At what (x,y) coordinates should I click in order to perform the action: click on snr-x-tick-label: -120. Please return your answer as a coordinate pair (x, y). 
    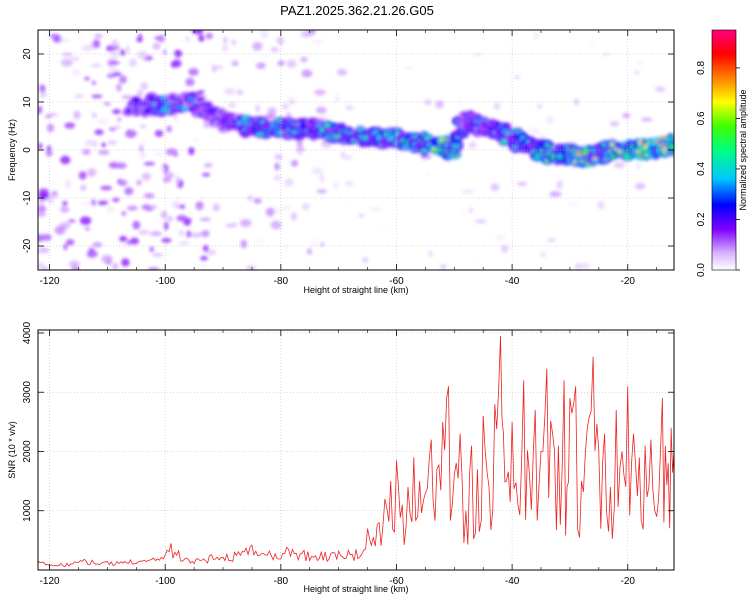
    Looking at the image, I should click on (50, 581).